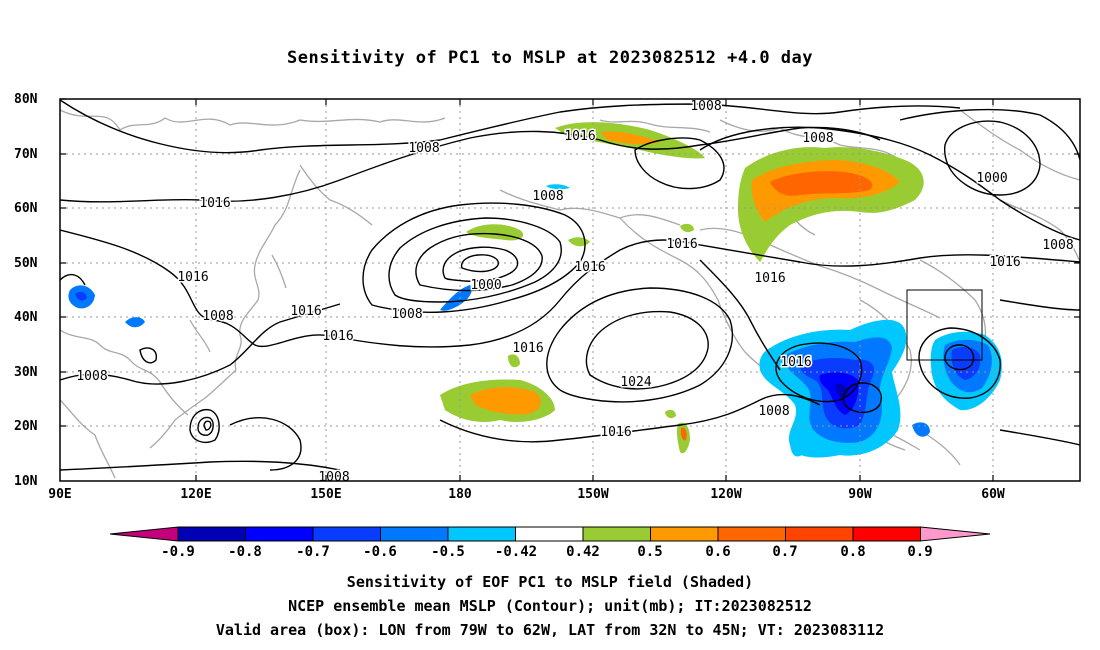 This screenshot has width=1100, height=650. I want to click on colorbar-label: 0.7, so click(785, 552).